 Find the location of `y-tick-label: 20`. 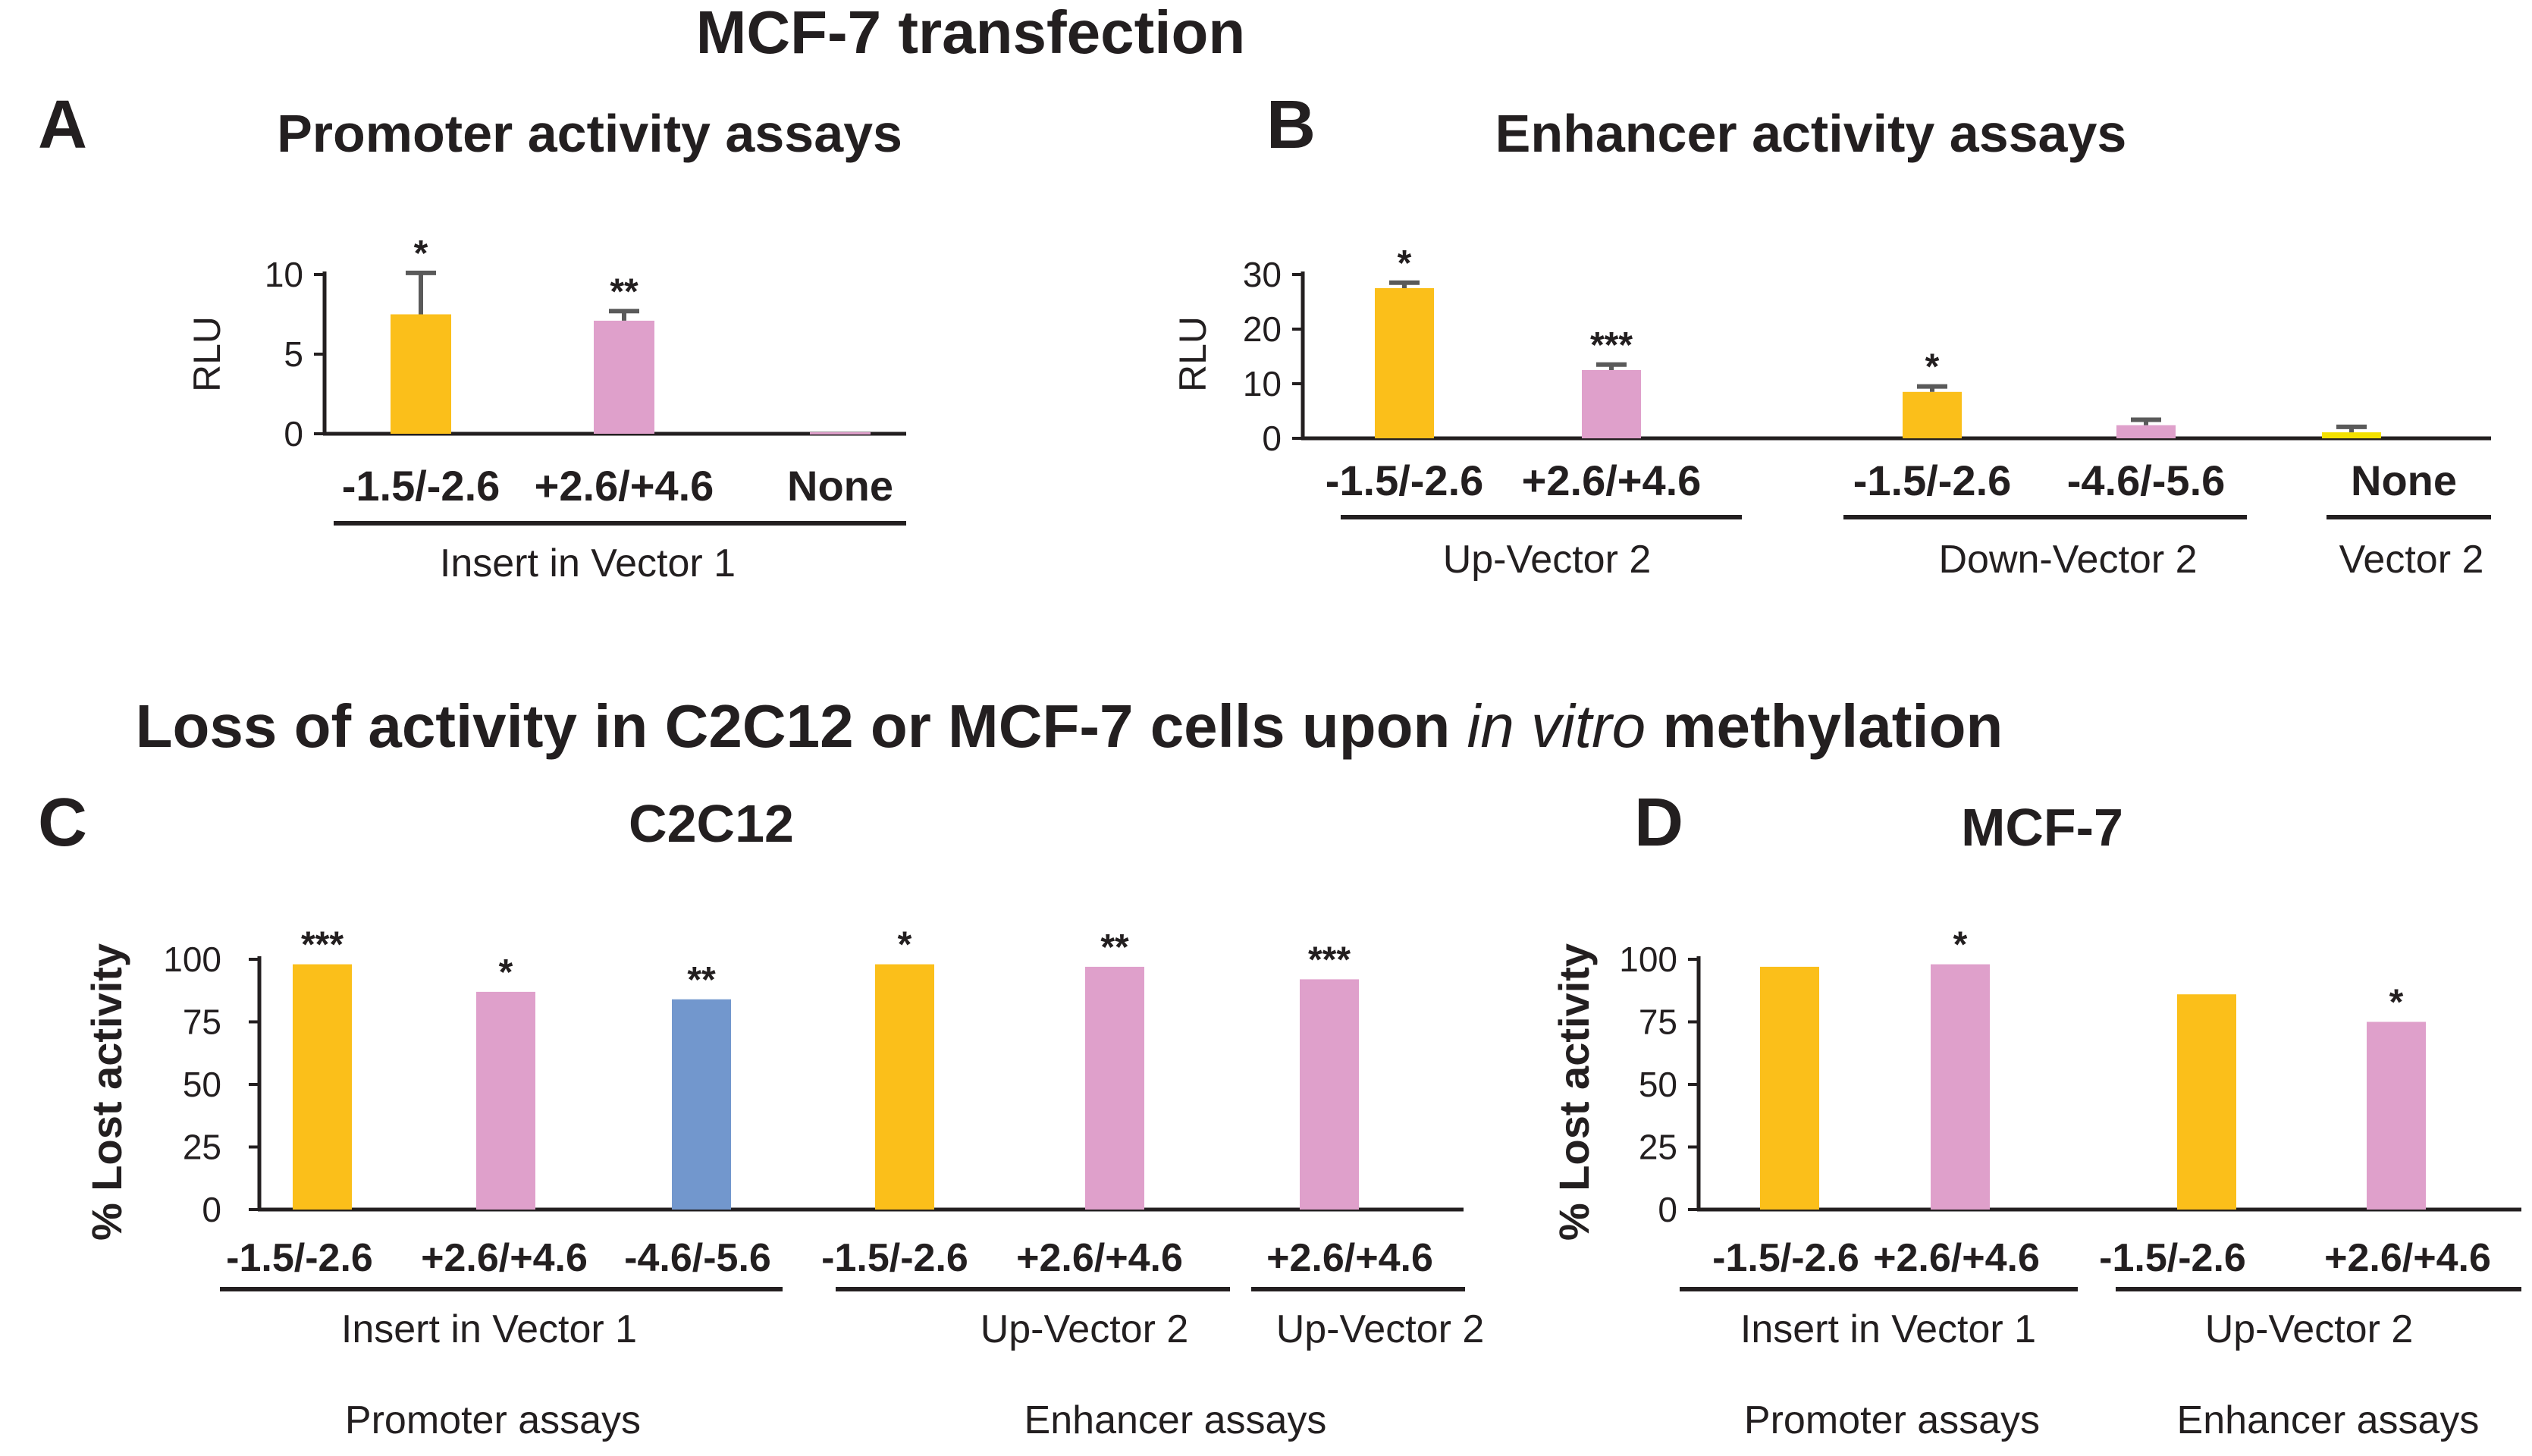

y-tick-label: 20 is located at coordinates (1263, 329).